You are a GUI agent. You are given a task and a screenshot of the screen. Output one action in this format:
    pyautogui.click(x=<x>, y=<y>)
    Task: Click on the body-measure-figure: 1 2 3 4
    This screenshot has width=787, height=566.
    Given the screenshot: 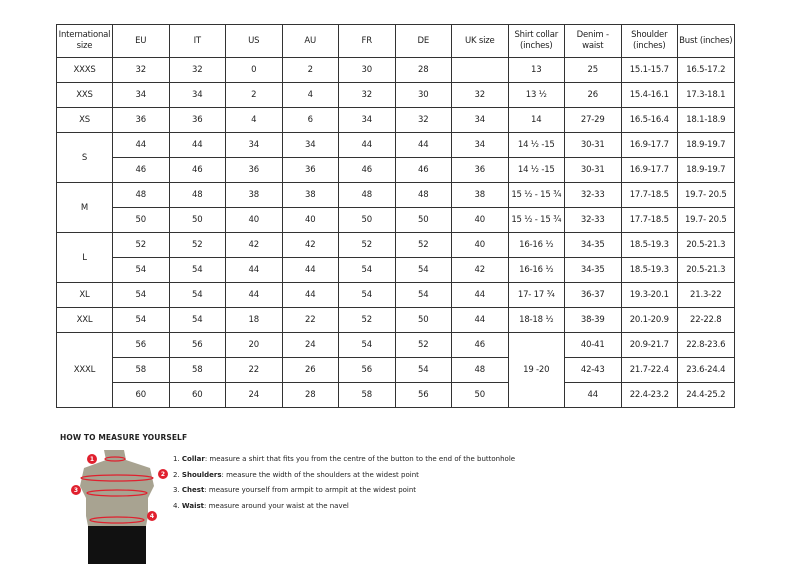 What is the action you would take?
    pyautogui.click(x=119, y=507)
    